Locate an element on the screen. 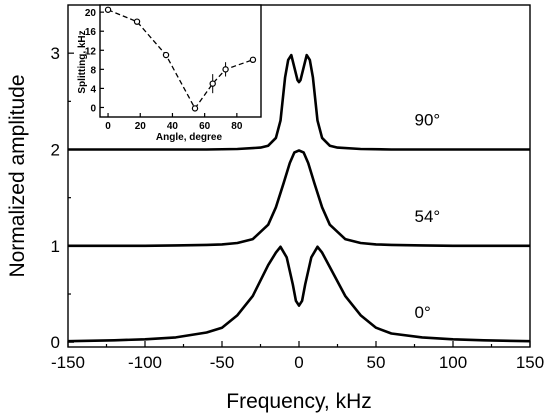 The width and height of the screenshot is (550, 419). x-tick-label: 0 is located at coordinates (298, 362).